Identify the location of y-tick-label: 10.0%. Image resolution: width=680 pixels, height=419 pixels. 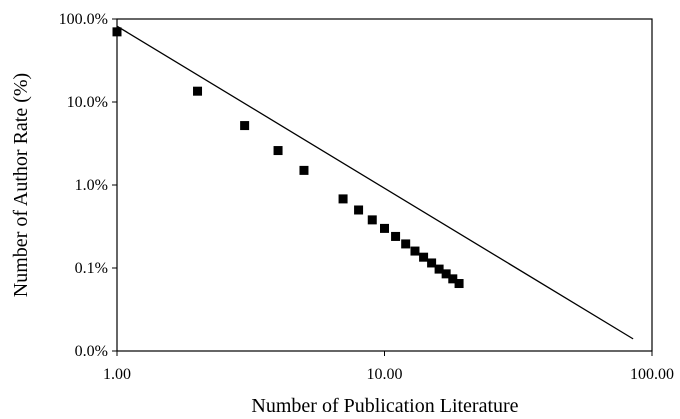
(87, 102).